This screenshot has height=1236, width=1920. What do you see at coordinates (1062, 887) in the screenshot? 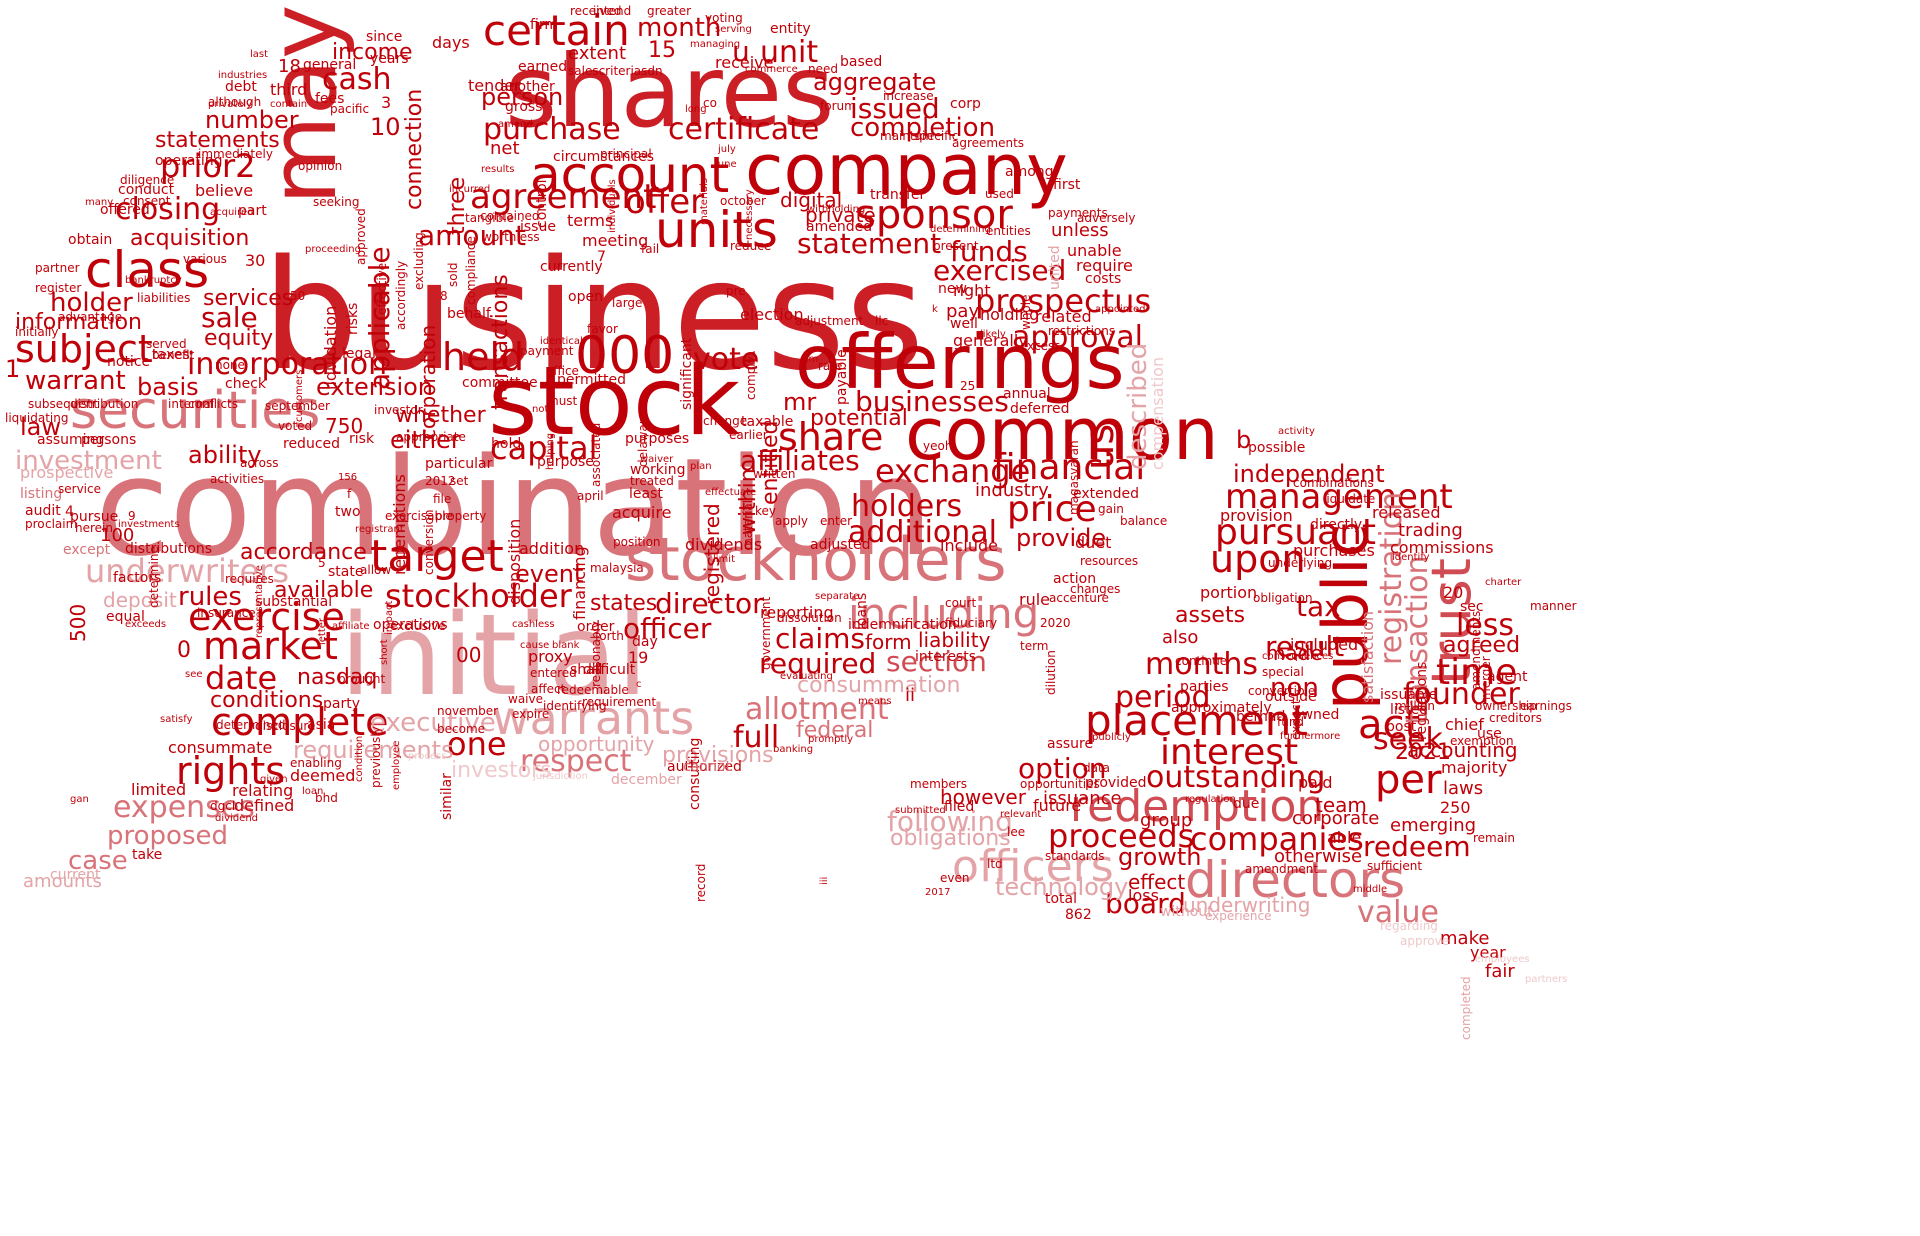
I see `cloud-word-technology: technology` at bounding box center [1062, 887].